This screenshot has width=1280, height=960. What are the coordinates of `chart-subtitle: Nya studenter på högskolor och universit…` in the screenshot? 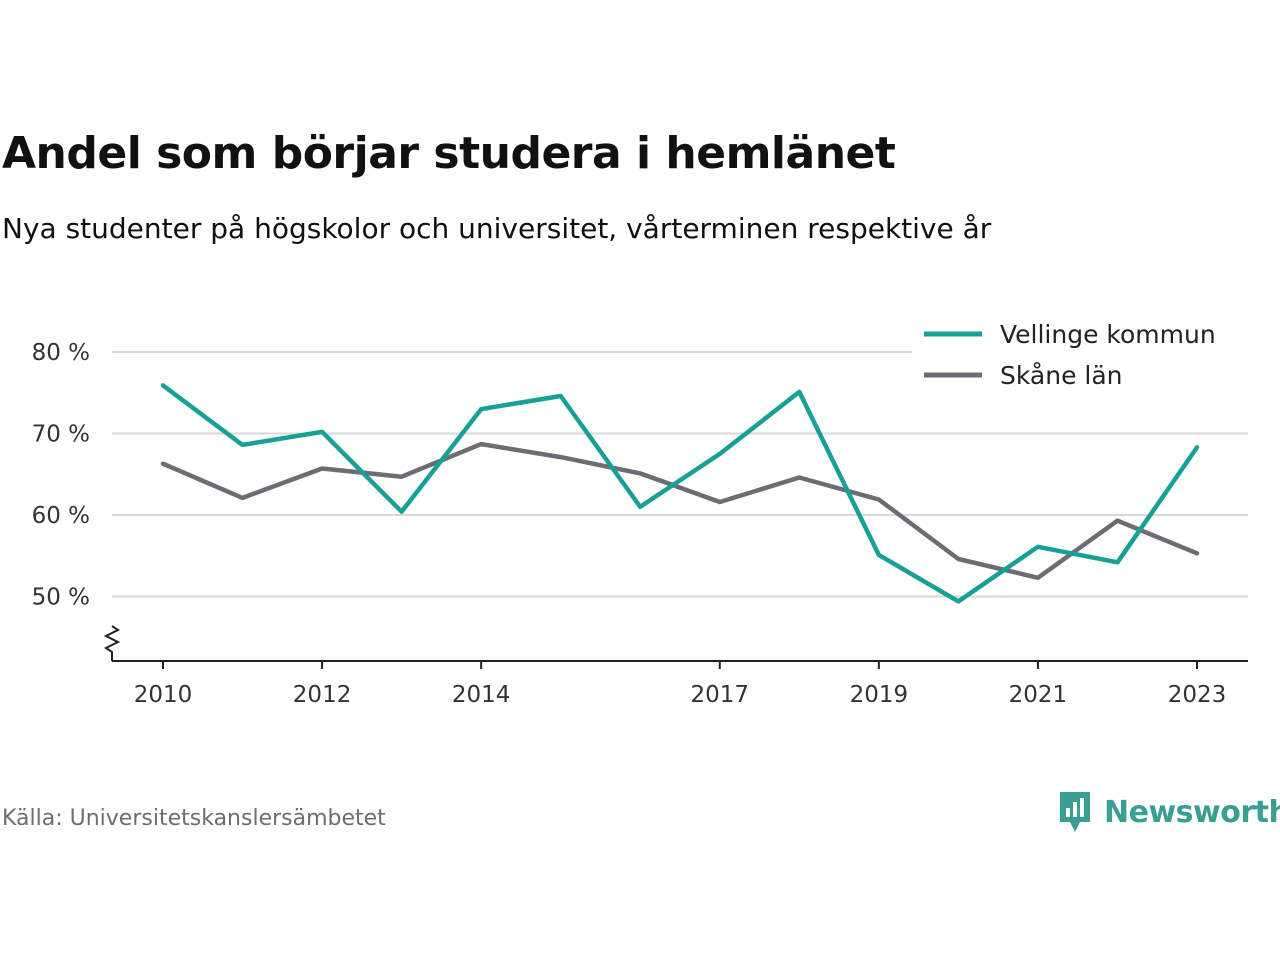 It's located at (497, 228).